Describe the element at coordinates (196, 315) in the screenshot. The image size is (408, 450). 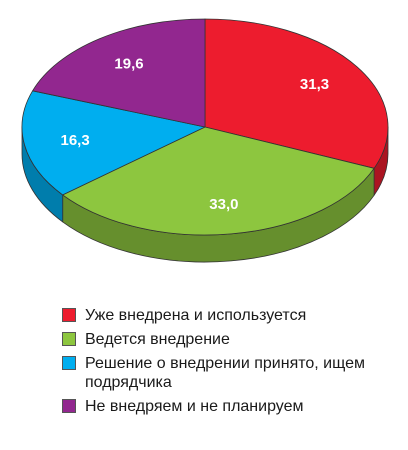
I see `legend-label-0: Уже внедрена и используется` at that location.